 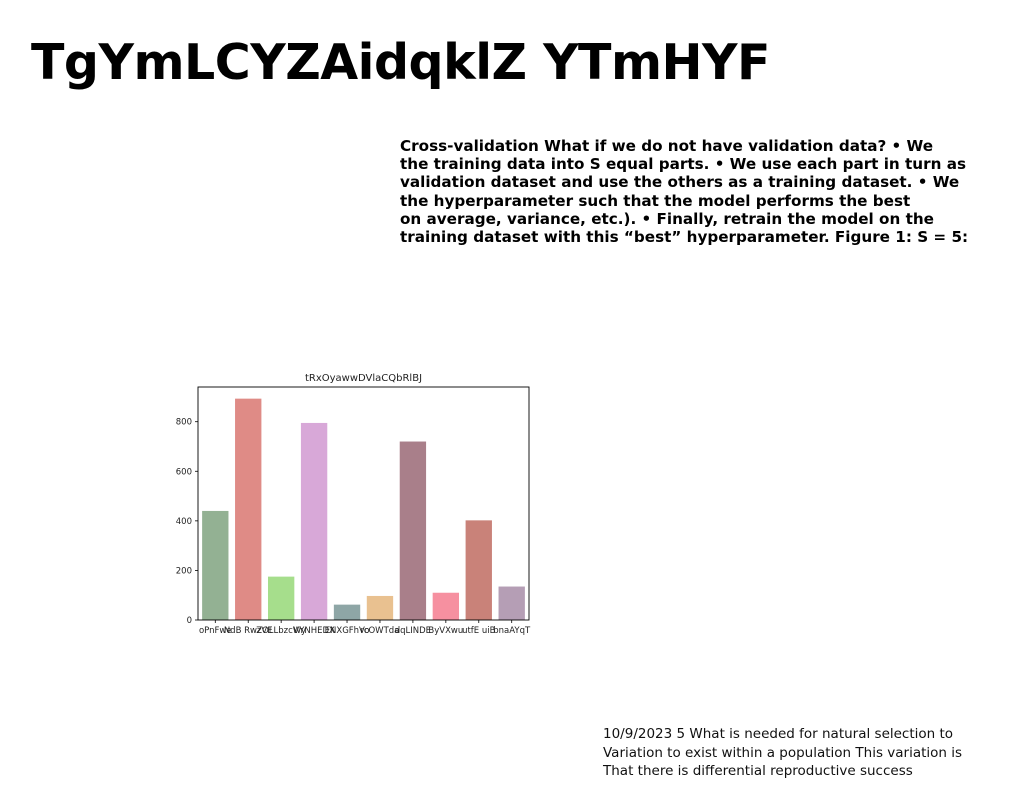 I want to click on x-tick-label: dqLINDE, so click(x=413, y=631).